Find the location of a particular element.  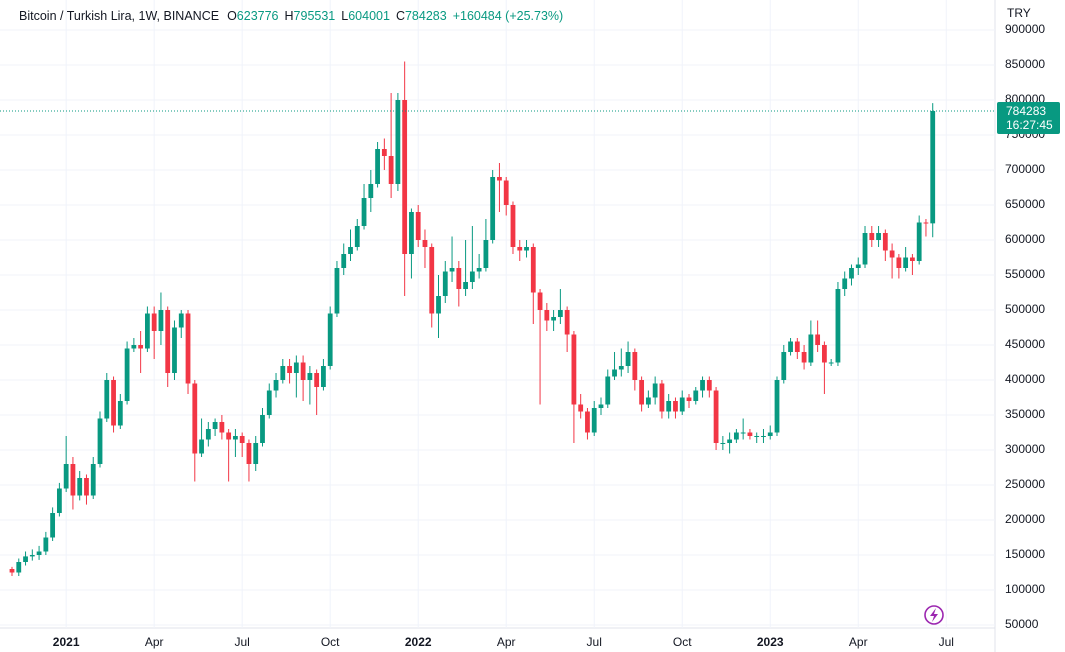

y-tick-label: 150000 is located at coordinates (1025, 554).